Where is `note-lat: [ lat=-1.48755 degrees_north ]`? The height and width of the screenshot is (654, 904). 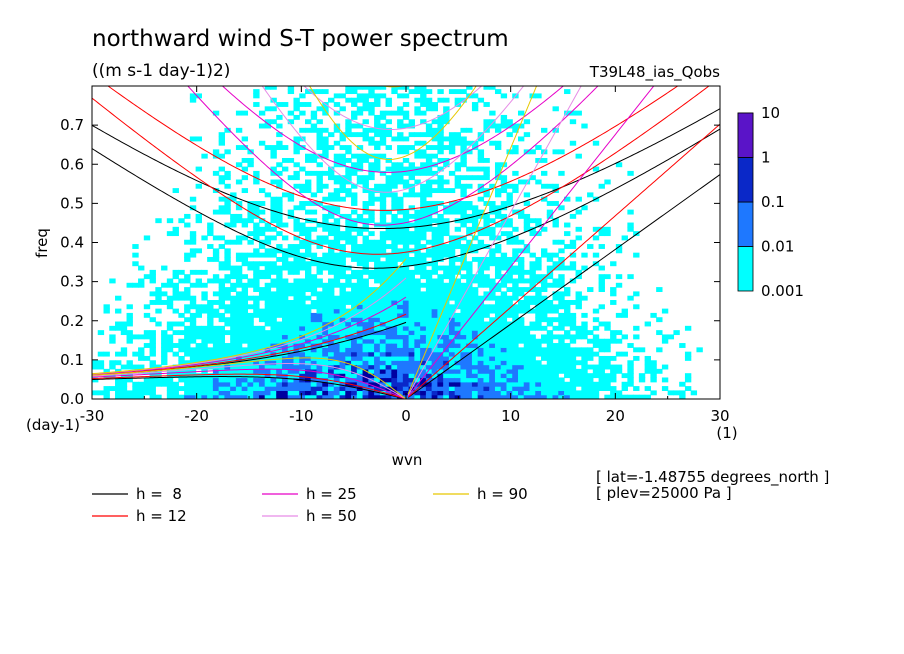 note-lat: [ lat=-1.48755 degrees_north ] is located at coordinates (712, 477).